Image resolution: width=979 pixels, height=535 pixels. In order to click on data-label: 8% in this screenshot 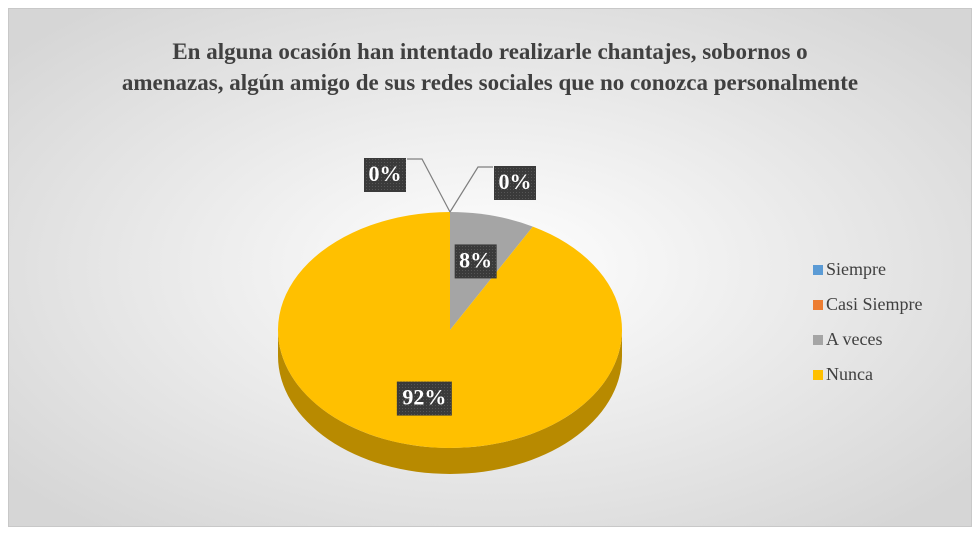, I will do `click(475, 259)`.